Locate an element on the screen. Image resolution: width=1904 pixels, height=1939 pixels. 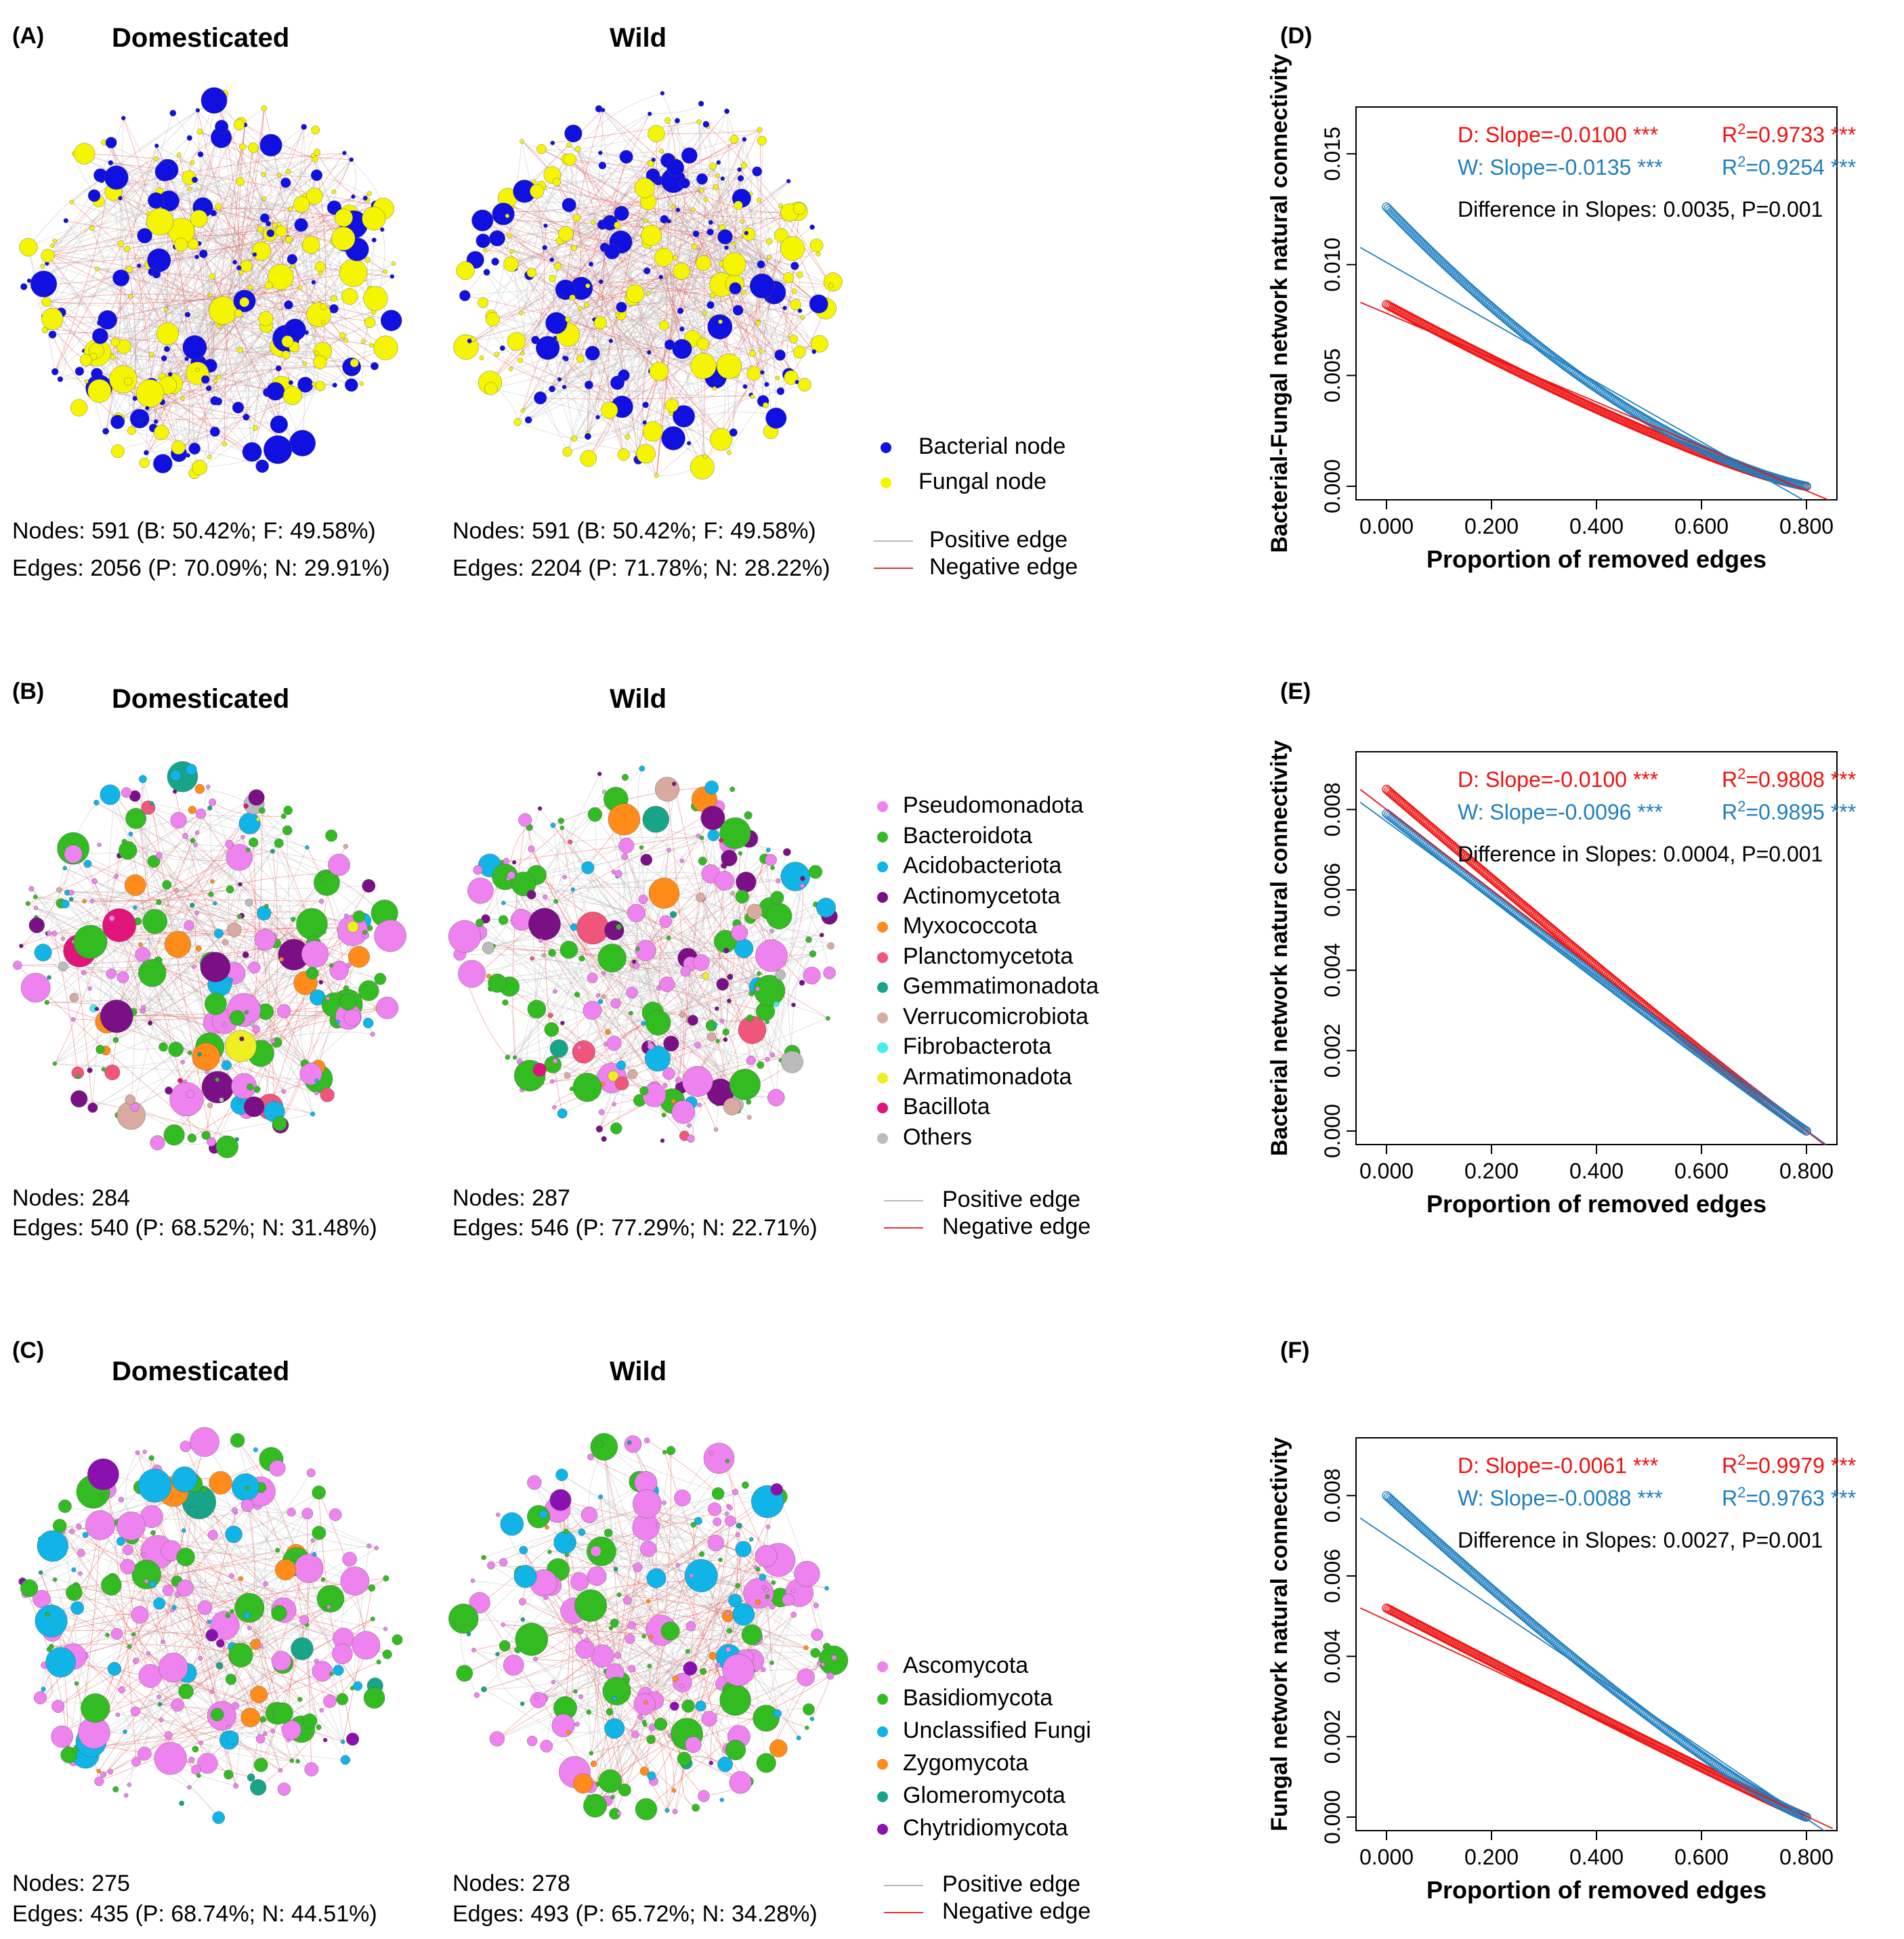
legend-item: Negative edge is located at coordinates (976, 567).